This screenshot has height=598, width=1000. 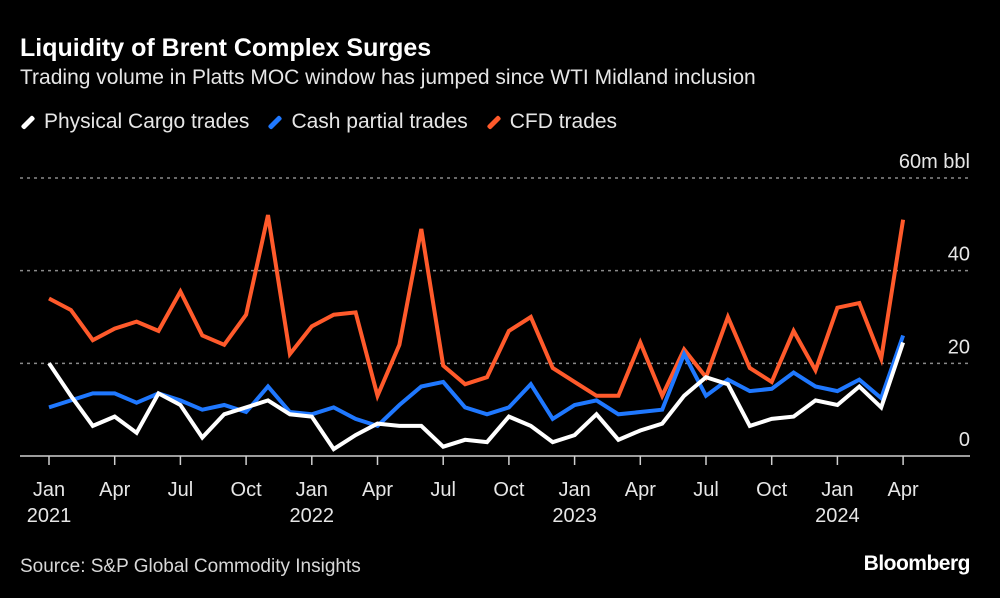 I want to click on x-tick-year: 2023, so click(x=574, y=516).